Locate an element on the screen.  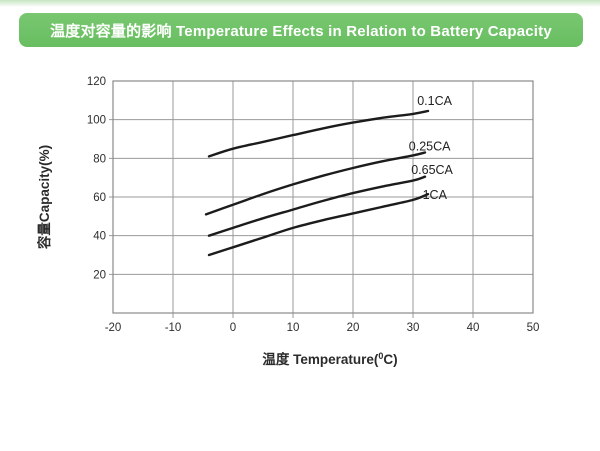
curve-1CA is located at coordinates (318, 224).